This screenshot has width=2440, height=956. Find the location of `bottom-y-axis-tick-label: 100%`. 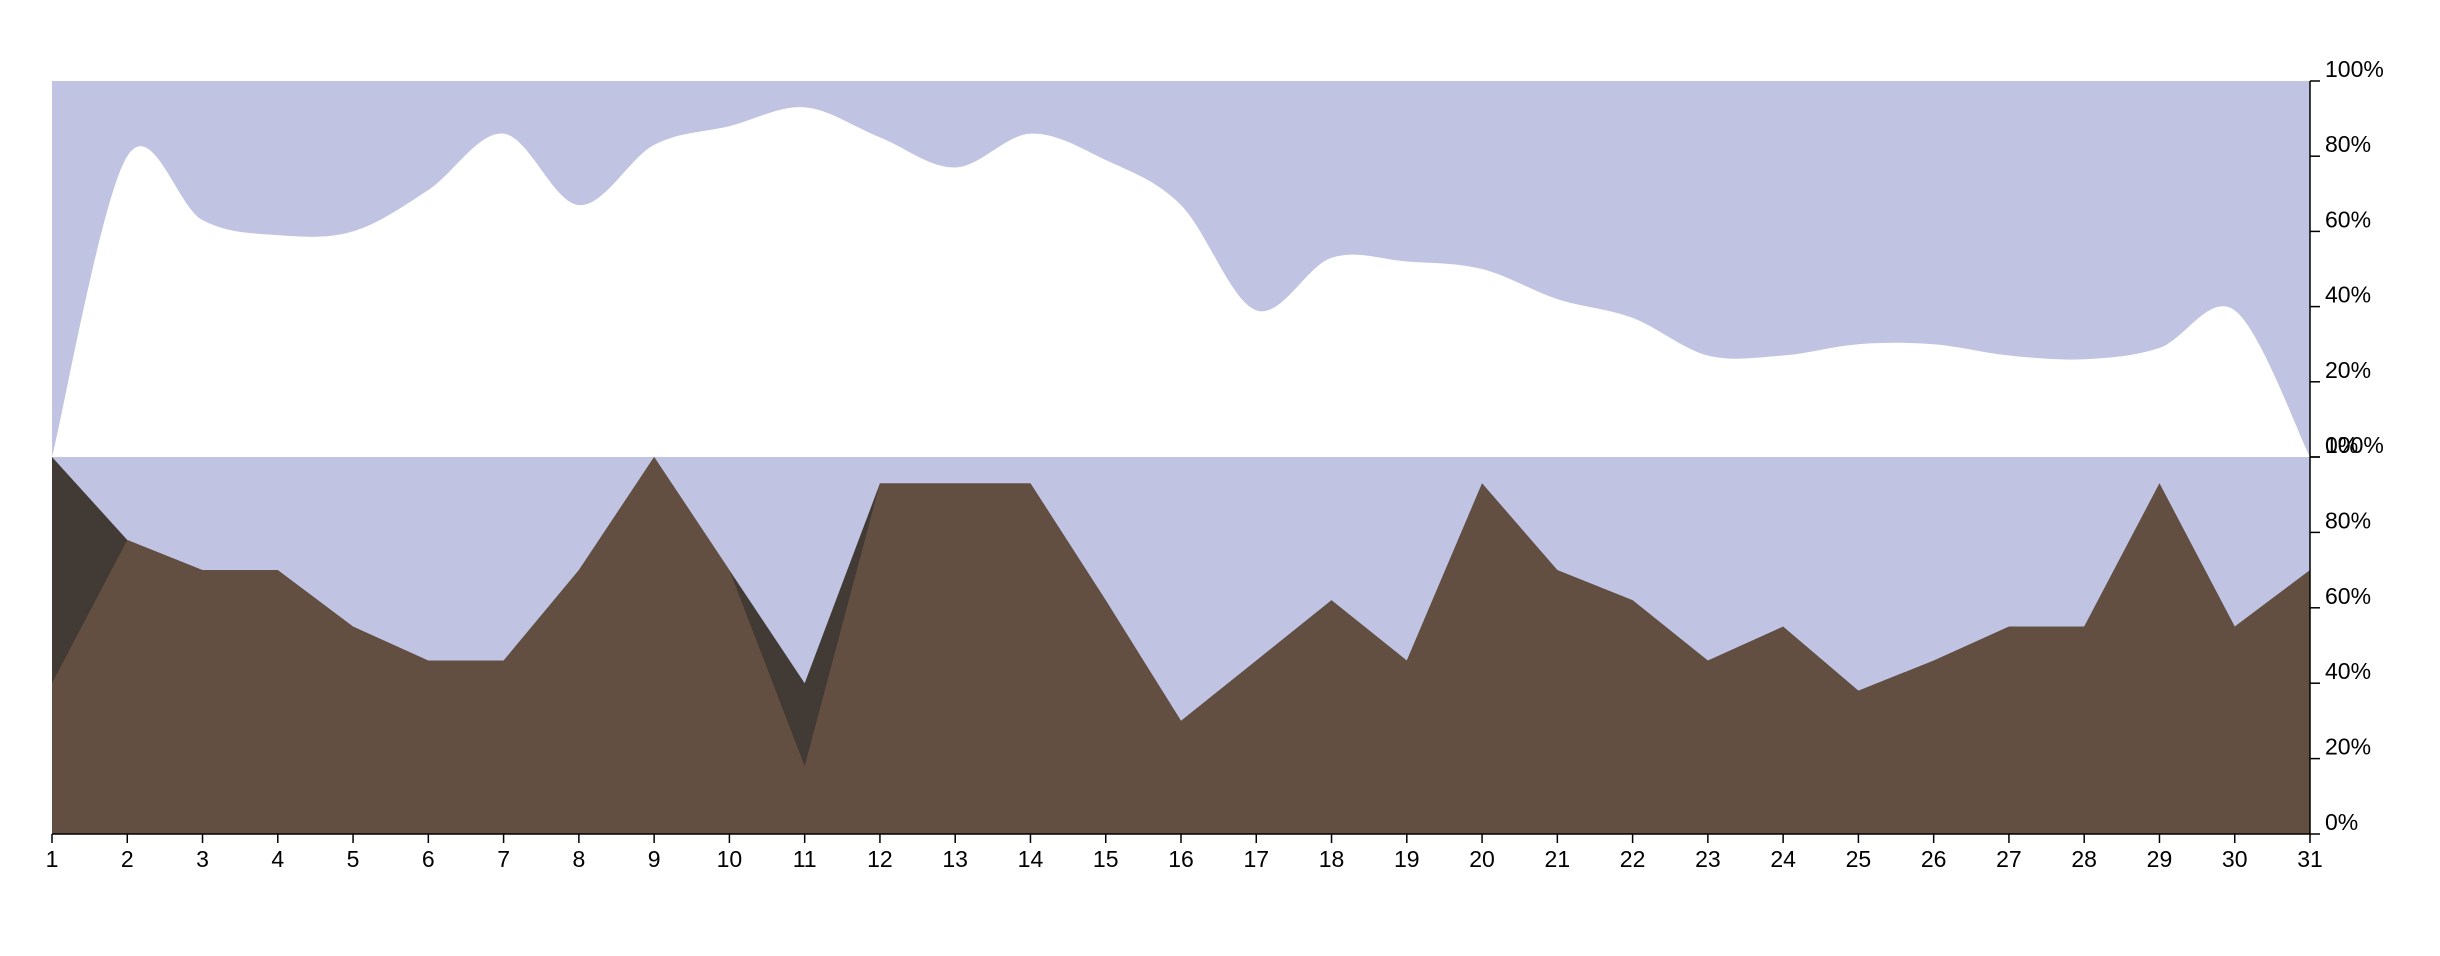

bottom-y-axis-tick-label: 100% is located at coordinates (2354, 445).